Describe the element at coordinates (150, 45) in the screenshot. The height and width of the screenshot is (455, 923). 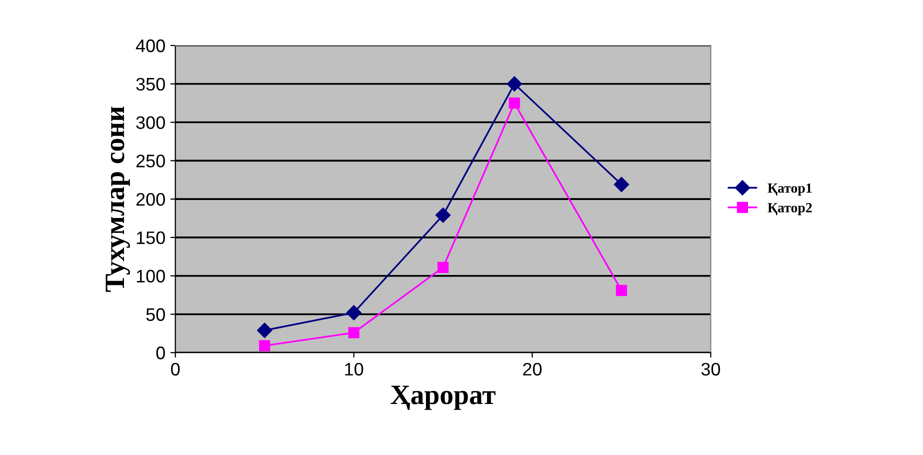
I see `y-tick-label: 400` at that location.